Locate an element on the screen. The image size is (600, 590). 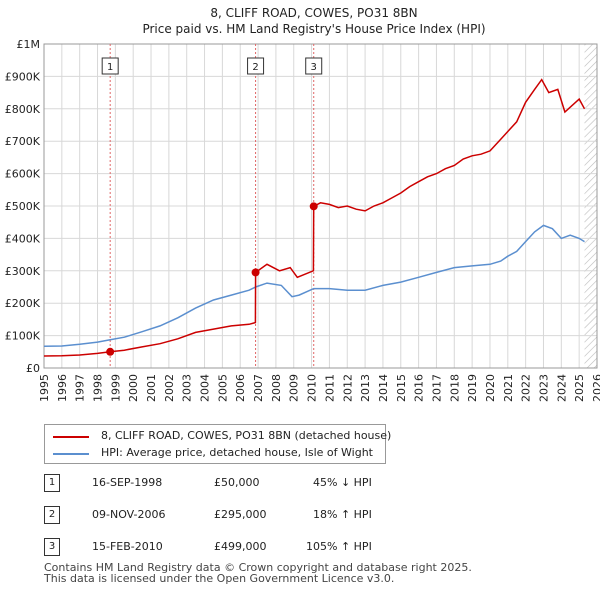
legend-swatch-hpi is located at coordinates (71, 454).